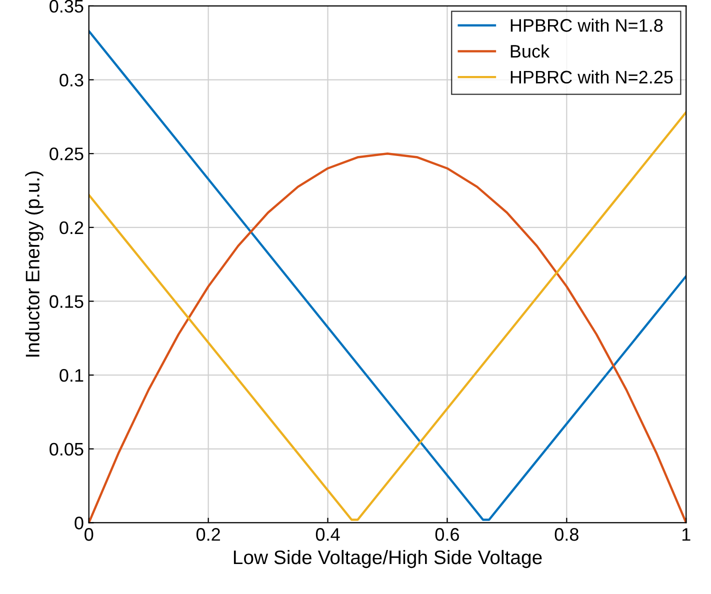  What do you see at coordinates (586, 25) in the screenshot?
I see `legend-label: HPBRC with N=1.8` at bounding box center [586, 25].